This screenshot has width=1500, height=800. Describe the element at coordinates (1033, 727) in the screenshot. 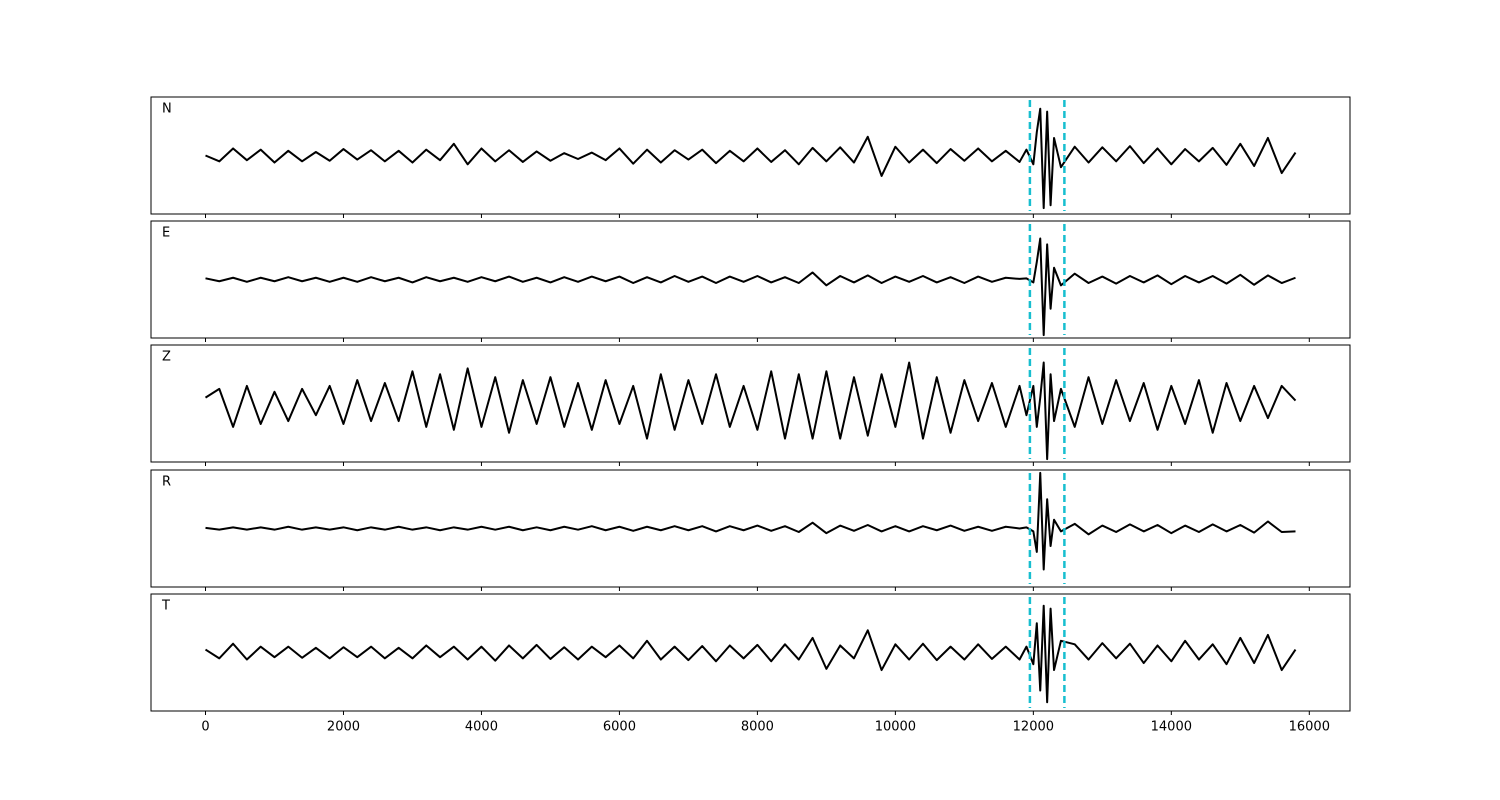

I see `x-tick-label: 12000` at that location.